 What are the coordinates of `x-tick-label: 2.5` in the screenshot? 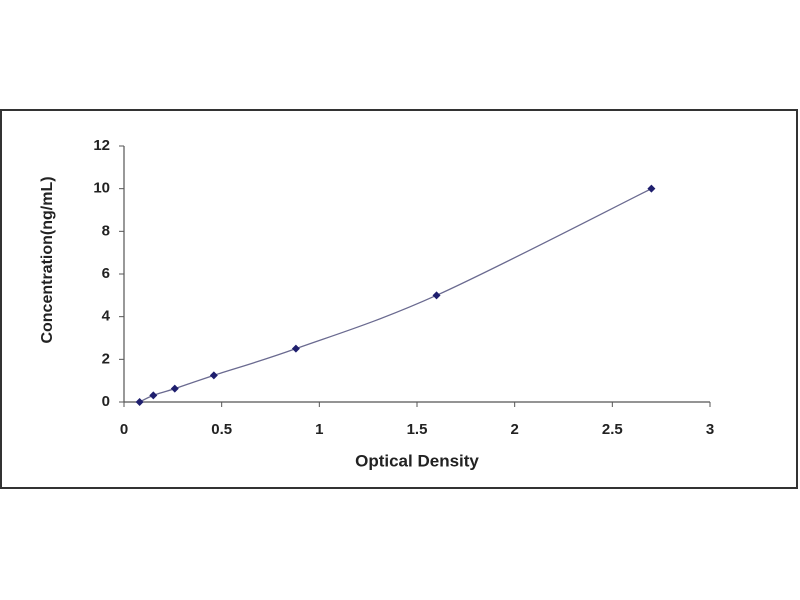 It's located at (612, 429).